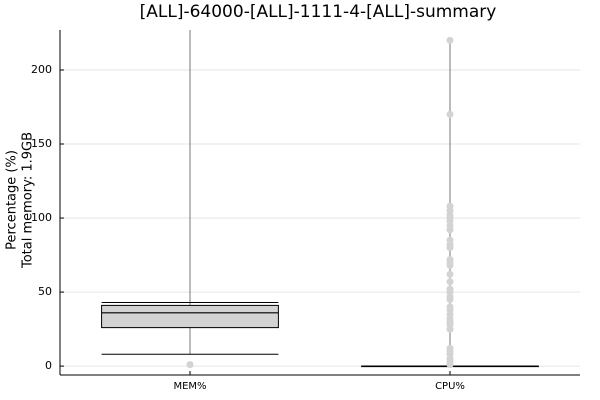  What do you see at coordinates (45, 291) in the screenshot?
I see `y-tick-label: 50` at bounding box center [45, 291].